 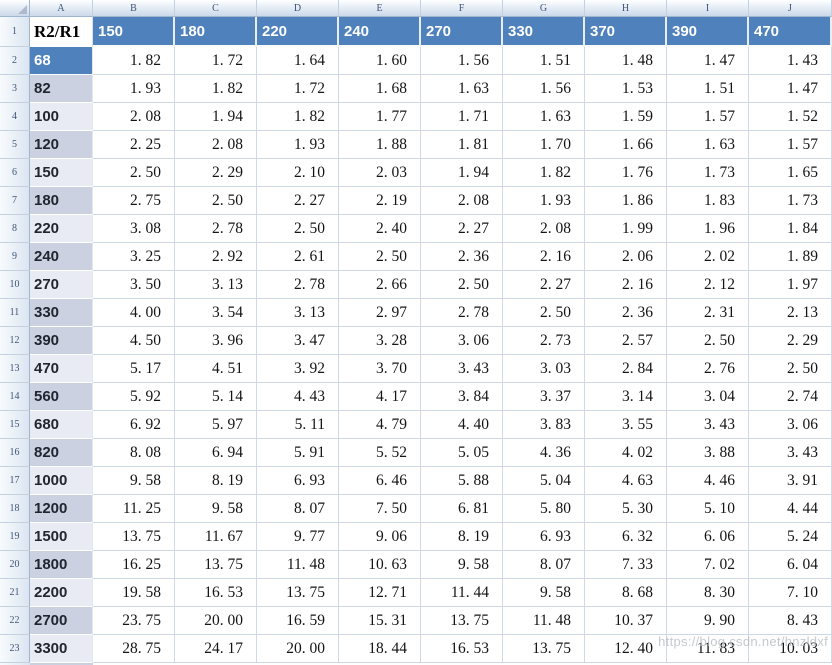 I want to click on cell-A2: 68, so click(x=61, y=61).